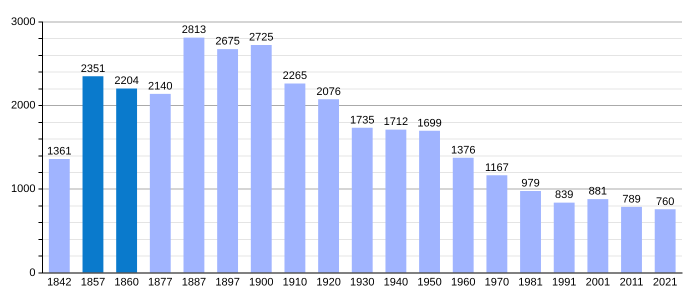  Describe the element at coordinates (497, 168) in the screenshot. I see `data-label: 1167` at that location.